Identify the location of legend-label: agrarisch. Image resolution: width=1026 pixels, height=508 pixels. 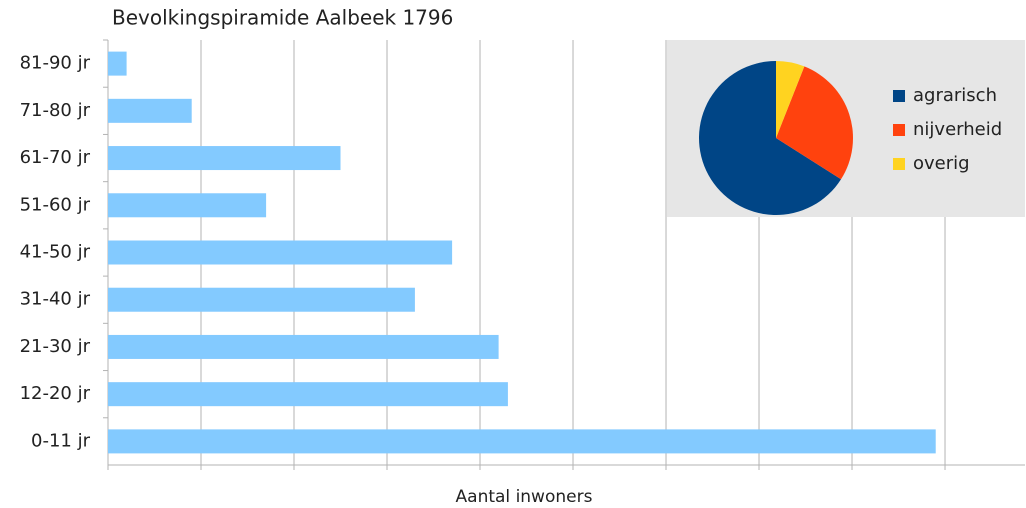
(955, 95).